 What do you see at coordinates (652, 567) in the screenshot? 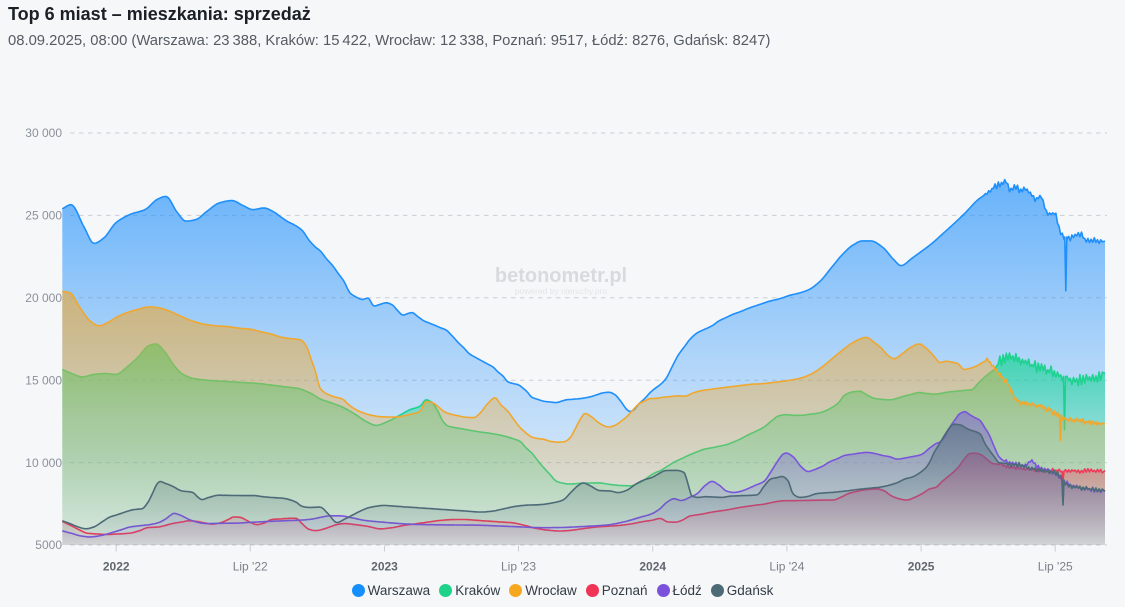
I see `svg-text: 2024` at bounding box center [652, 567].